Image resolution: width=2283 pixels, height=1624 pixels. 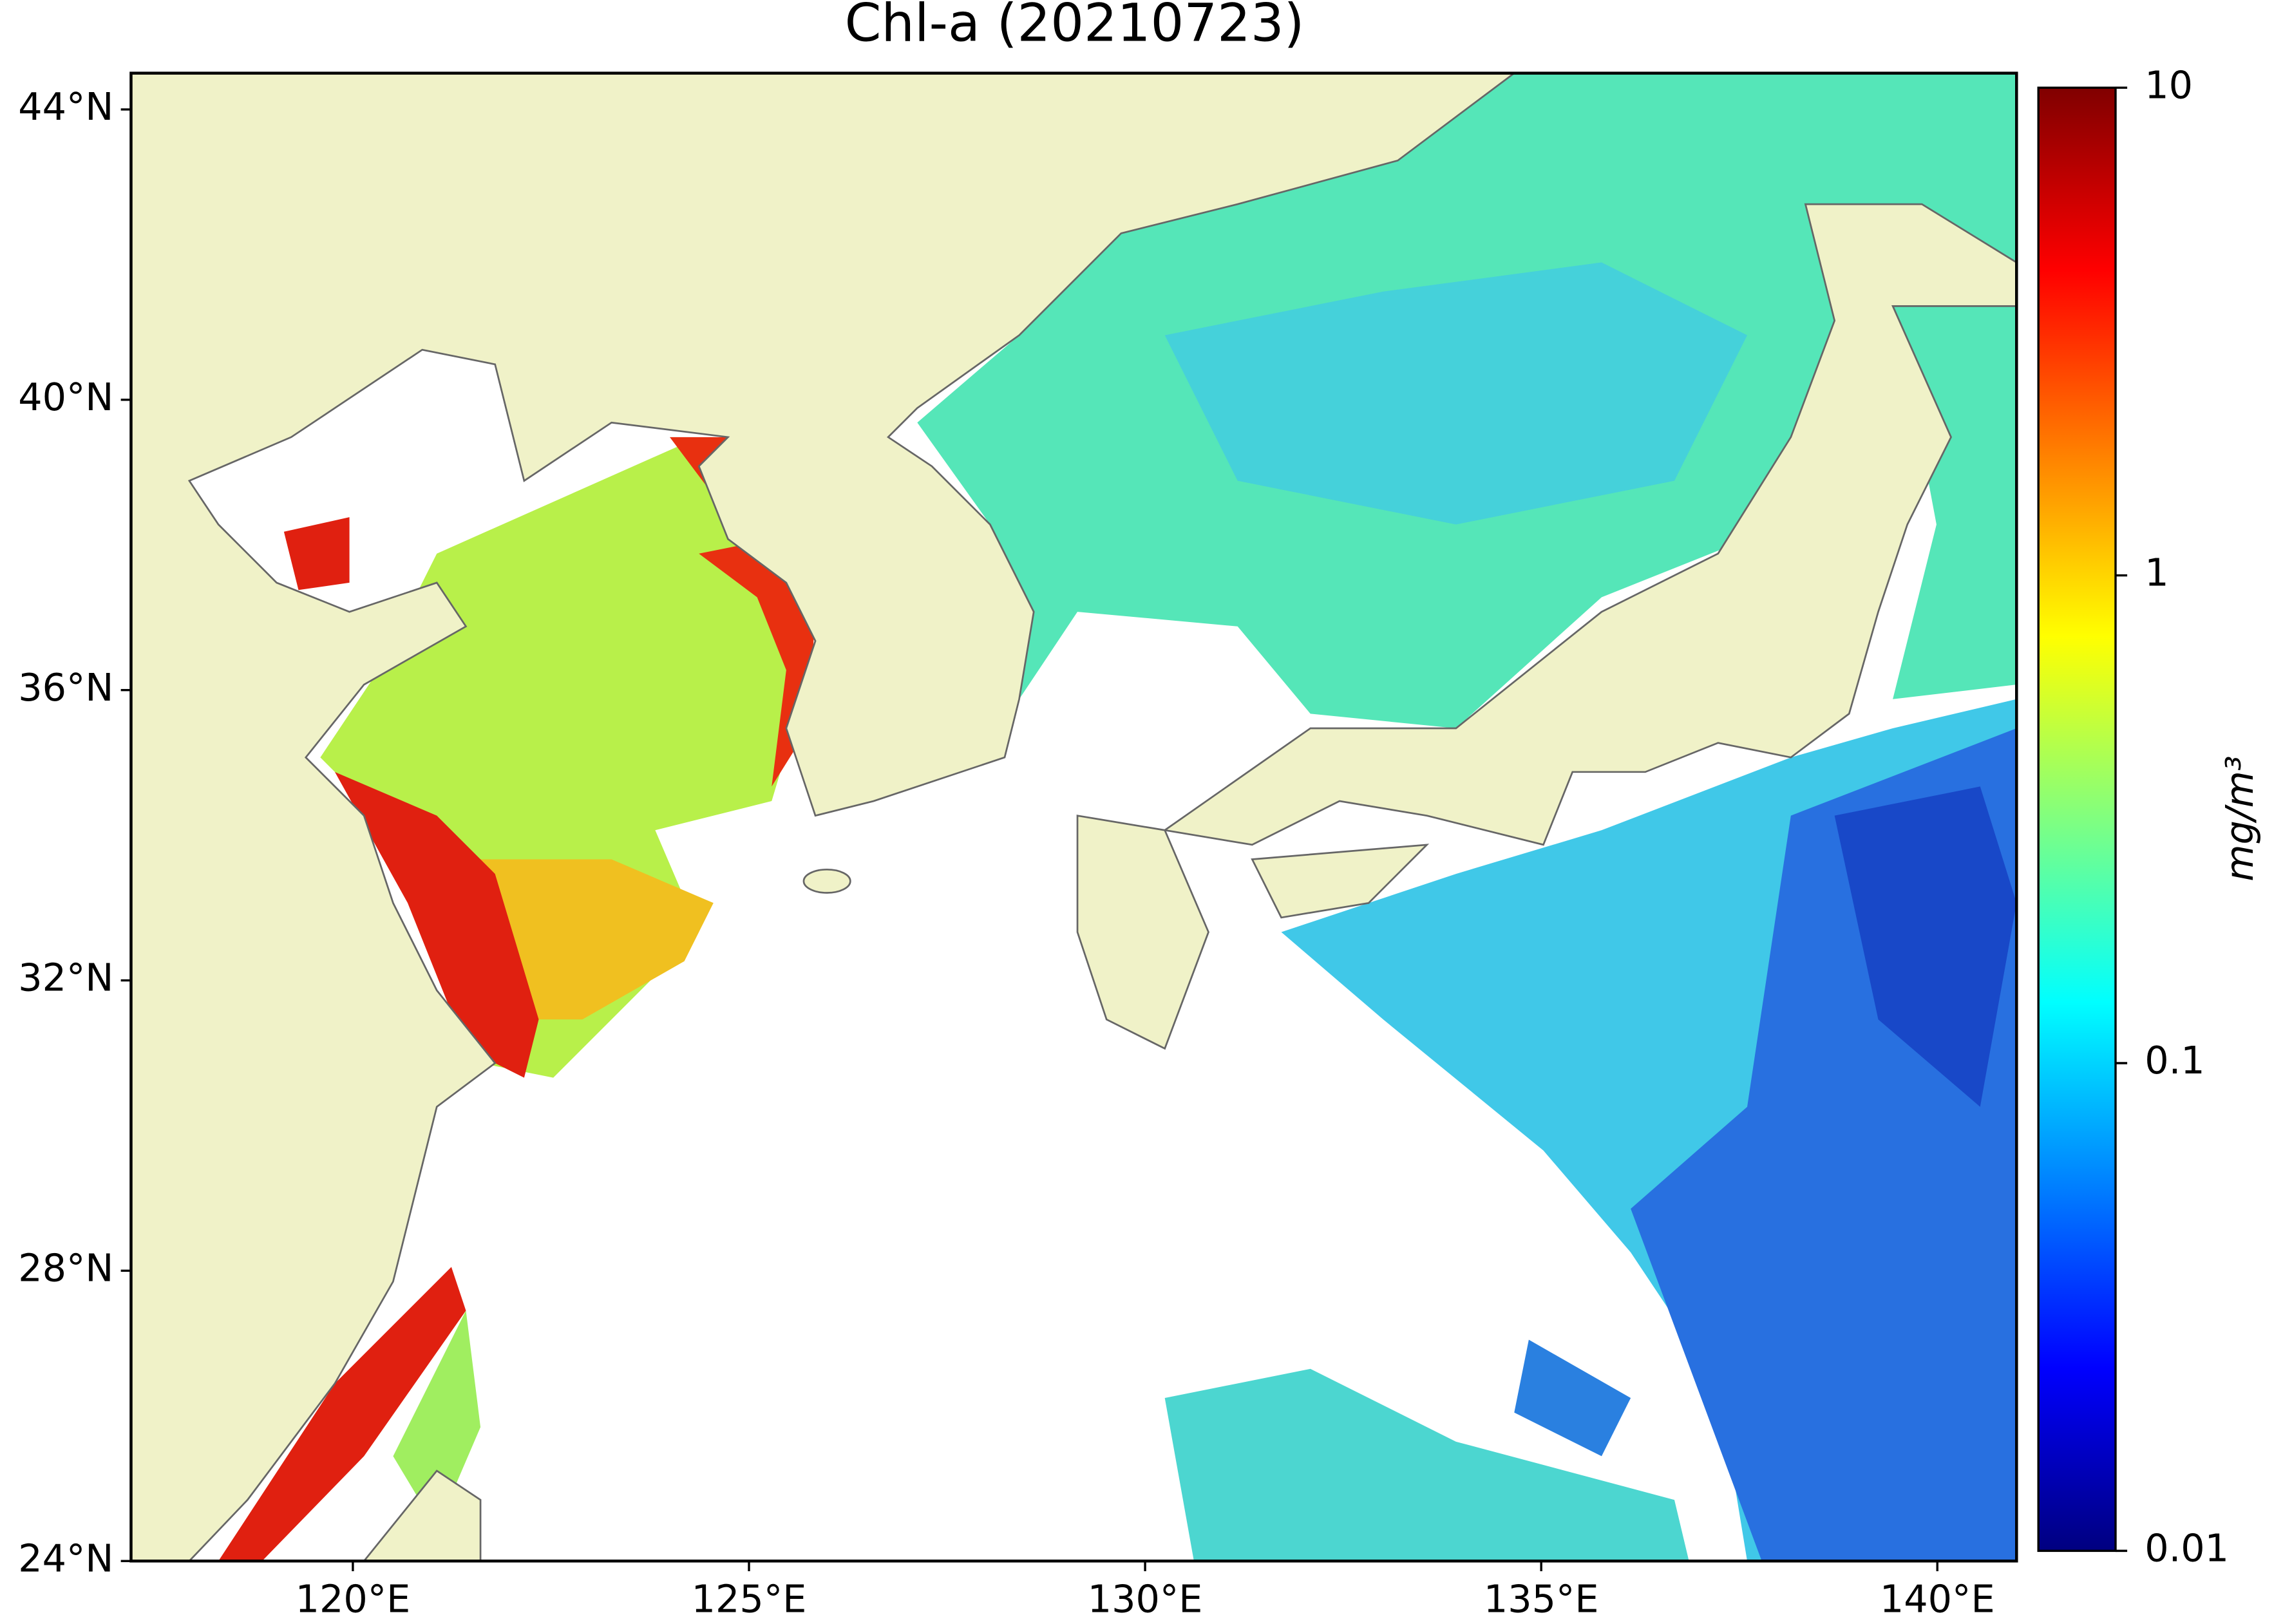 I want to click on y-tick-label: 28°N, so click(x=65, y=1267).